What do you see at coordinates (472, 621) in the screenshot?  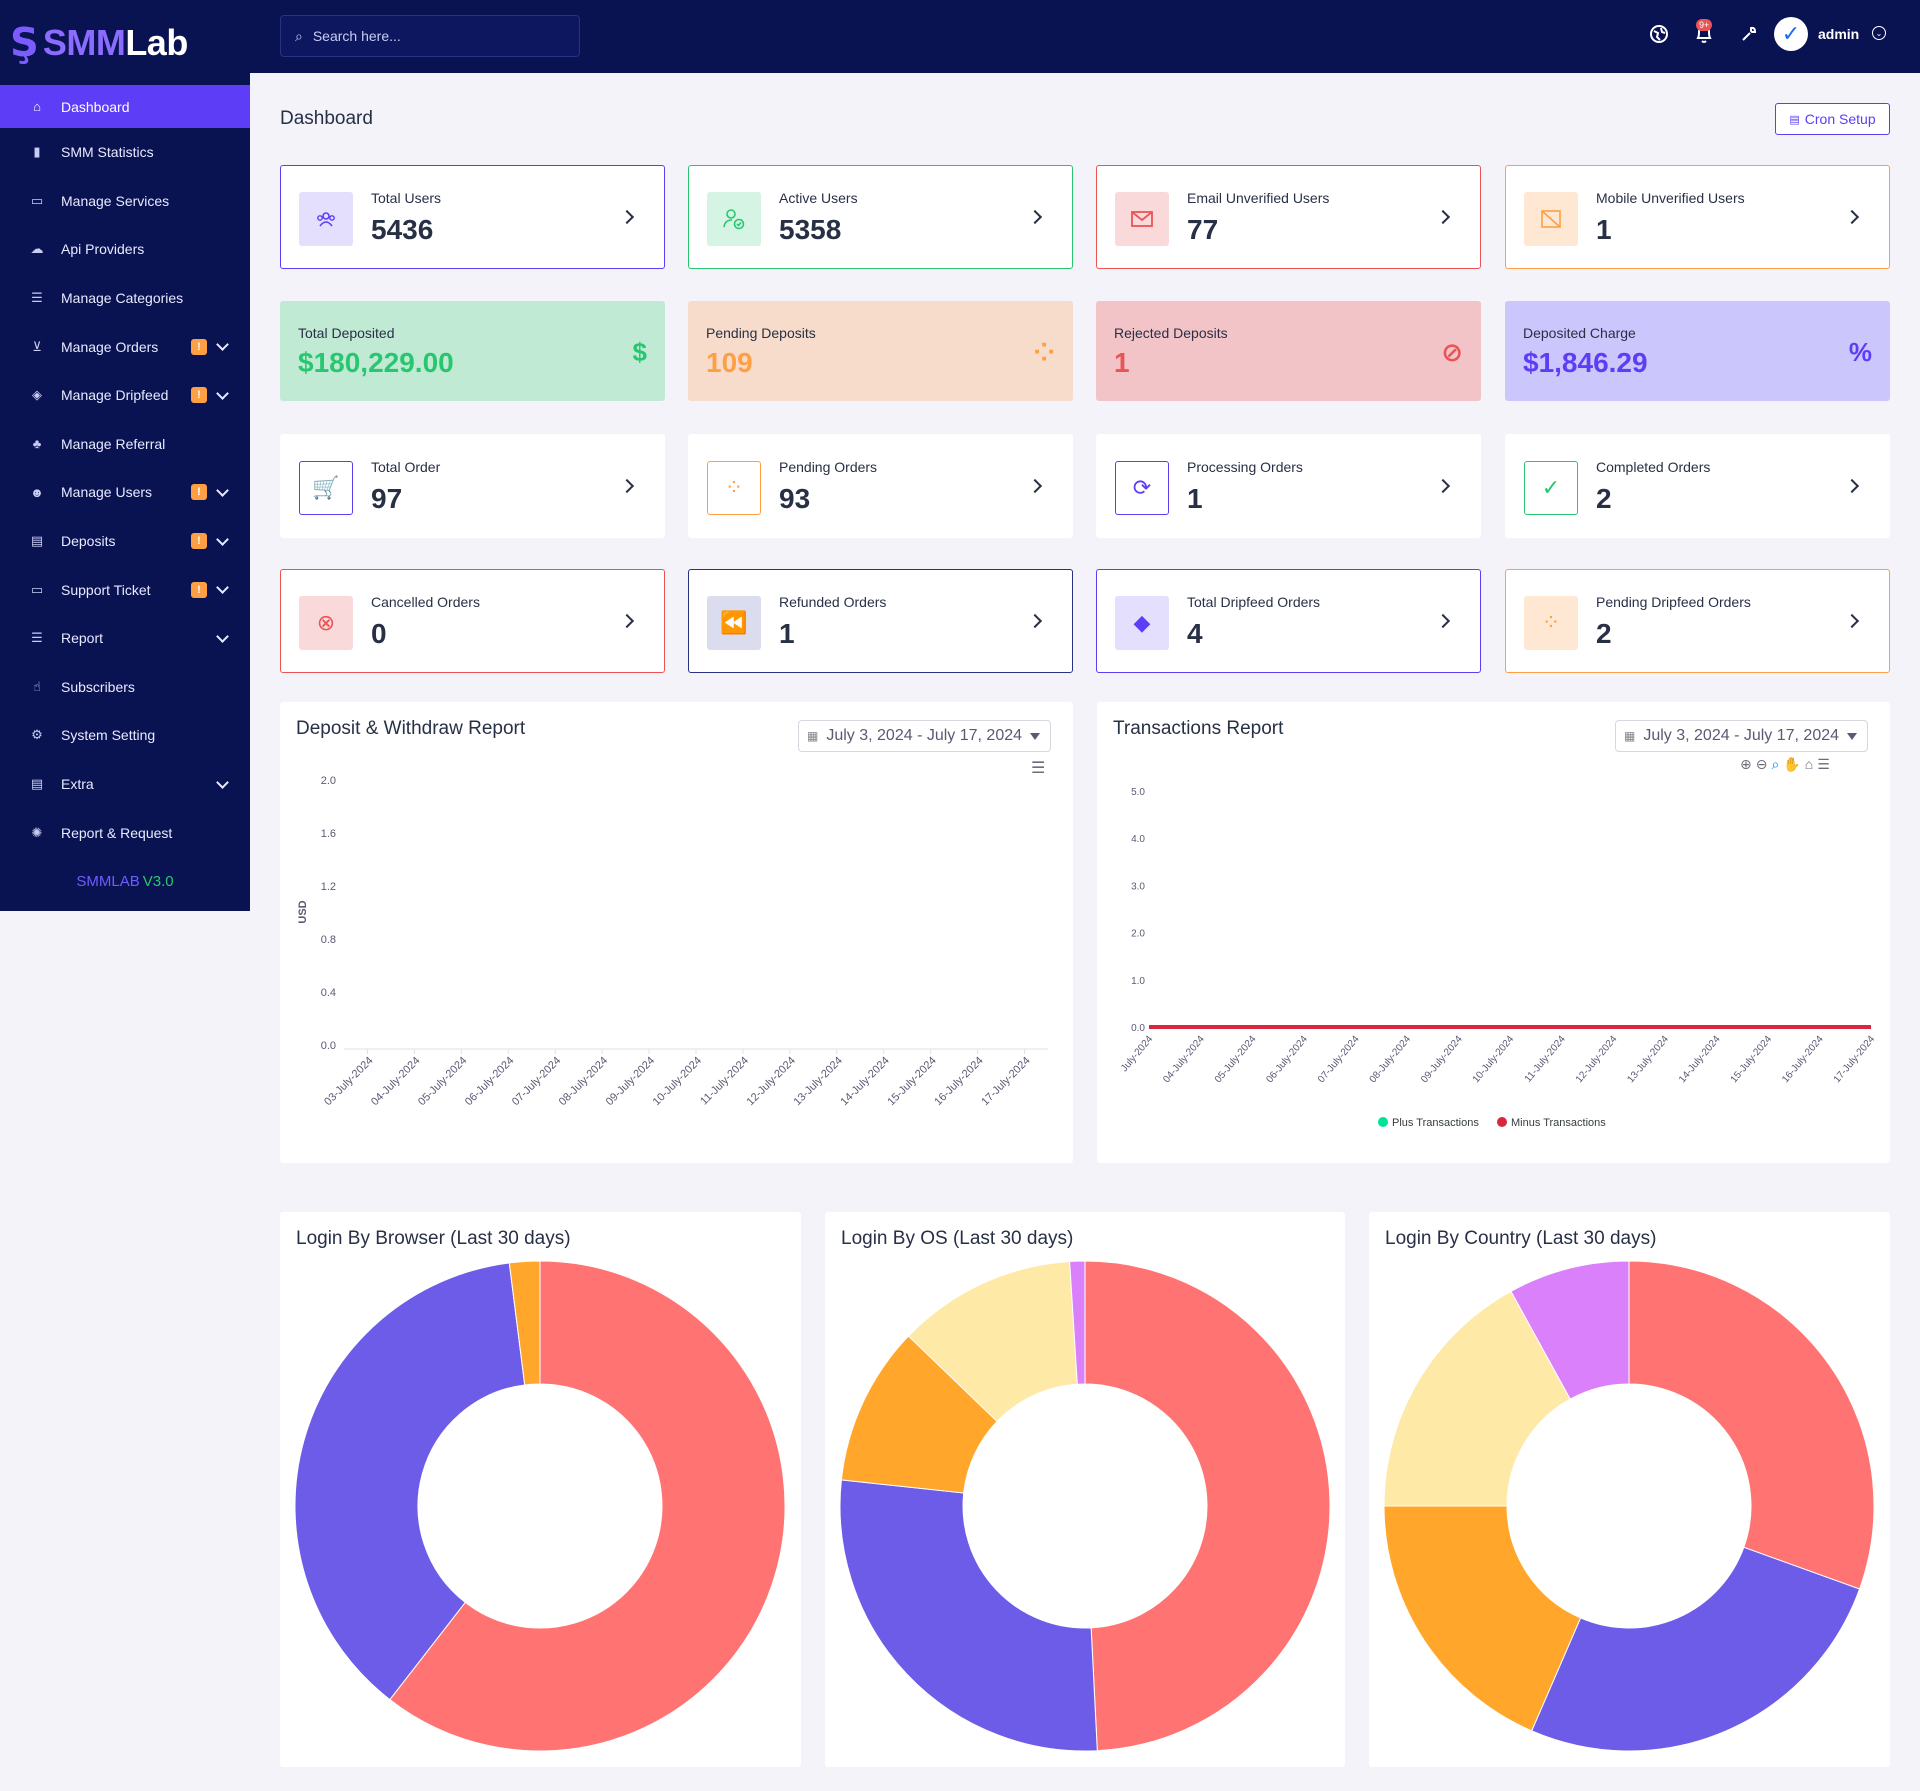 I see `stat-card-cancelled-orders: ⊗ Cancelled Orders 0` at bounding box center [472, 621].